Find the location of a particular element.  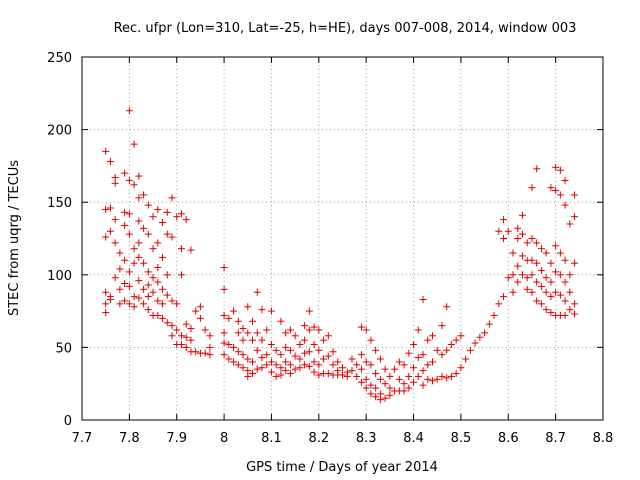

x-tick-label: 8.2 is located at coordinates (318, 438).